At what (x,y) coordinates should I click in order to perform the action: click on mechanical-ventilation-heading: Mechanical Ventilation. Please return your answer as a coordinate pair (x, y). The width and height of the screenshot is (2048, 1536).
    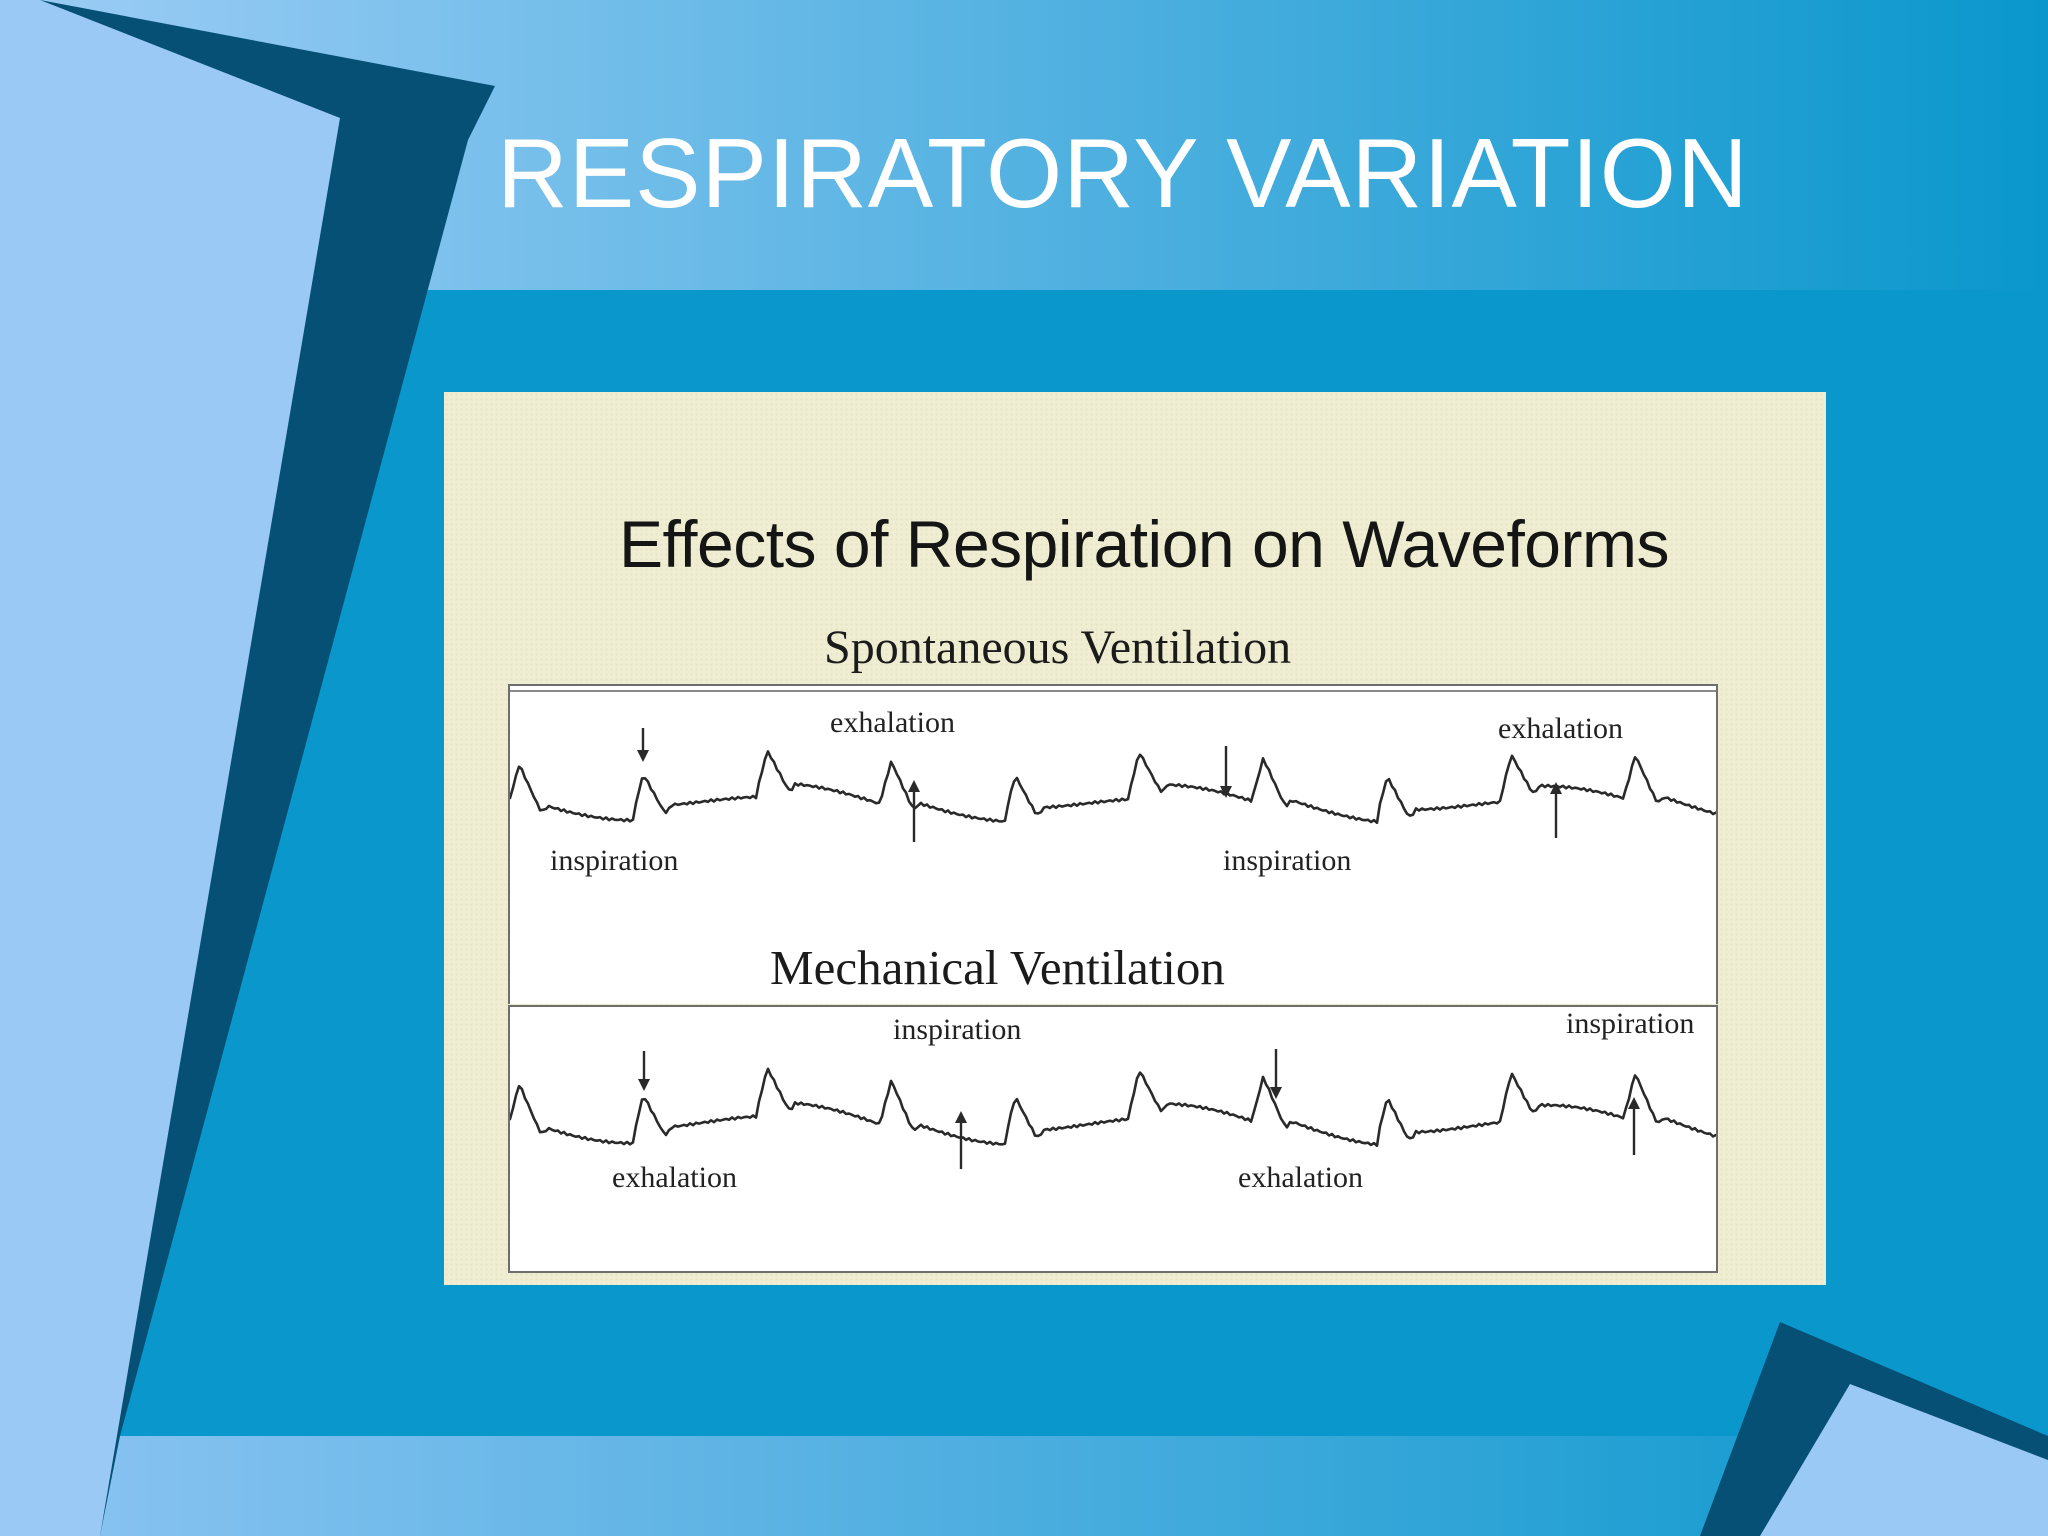
    Looking at the image, I should click on (997, 967).